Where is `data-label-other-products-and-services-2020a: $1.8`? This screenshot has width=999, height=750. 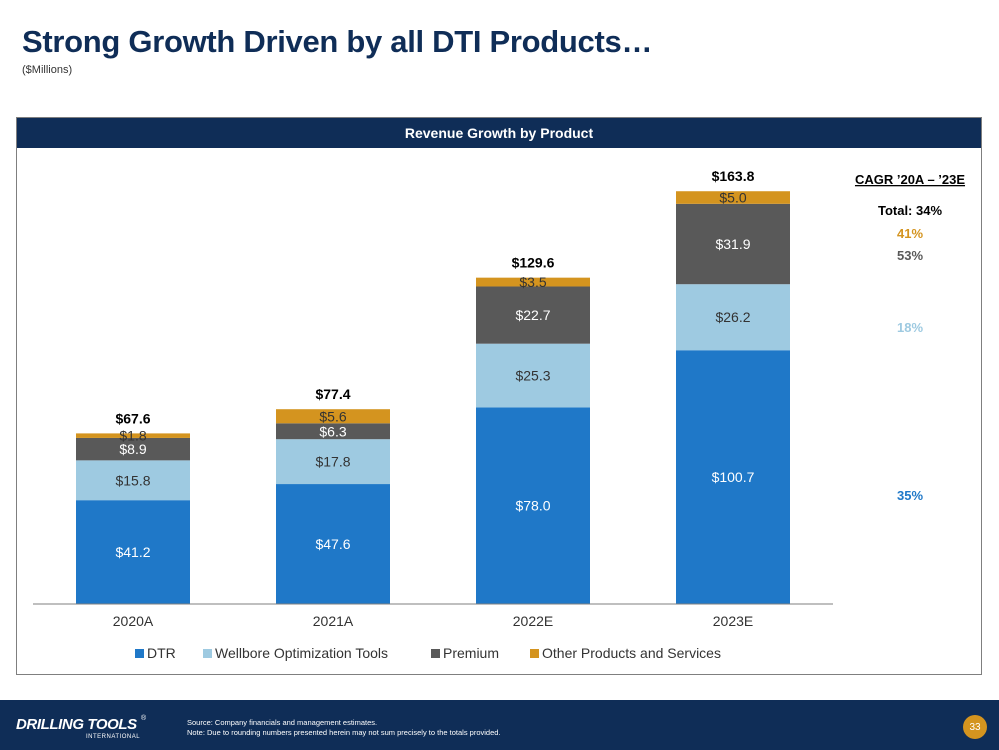 data-label-other-products-and-services-2020a: $1.8 is located at coordinates (132, 436).